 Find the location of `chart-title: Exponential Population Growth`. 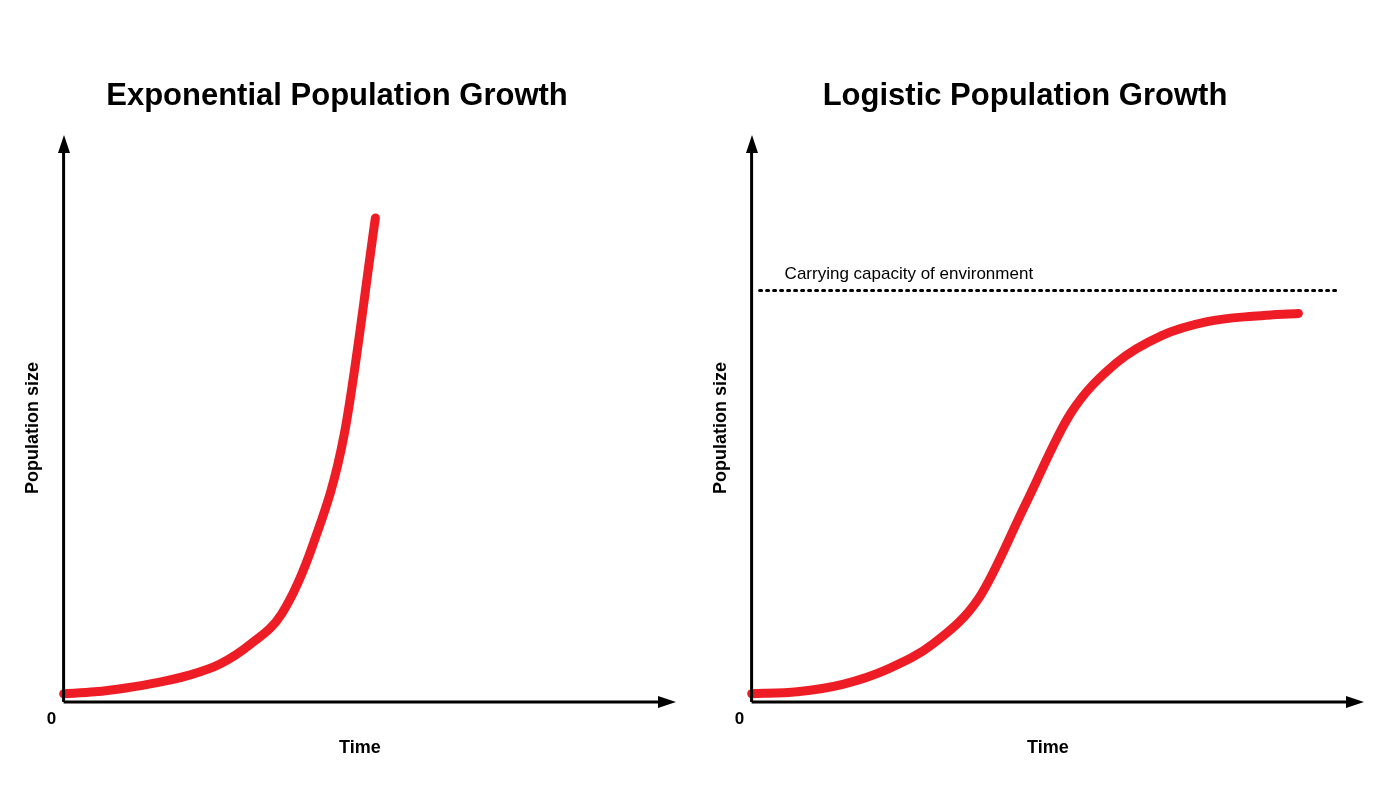

chart-title: Exponential Population Growth is located at coordinates (337, 95).